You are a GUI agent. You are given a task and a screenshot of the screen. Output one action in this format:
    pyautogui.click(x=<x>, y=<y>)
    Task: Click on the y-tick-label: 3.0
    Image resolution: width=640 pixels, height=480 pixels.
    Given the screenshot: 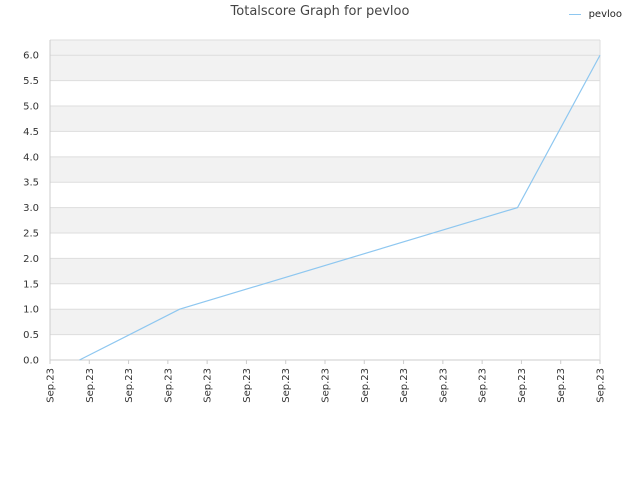 What is the action you would take?
    pyautogui.click(x=31, y=208)
    